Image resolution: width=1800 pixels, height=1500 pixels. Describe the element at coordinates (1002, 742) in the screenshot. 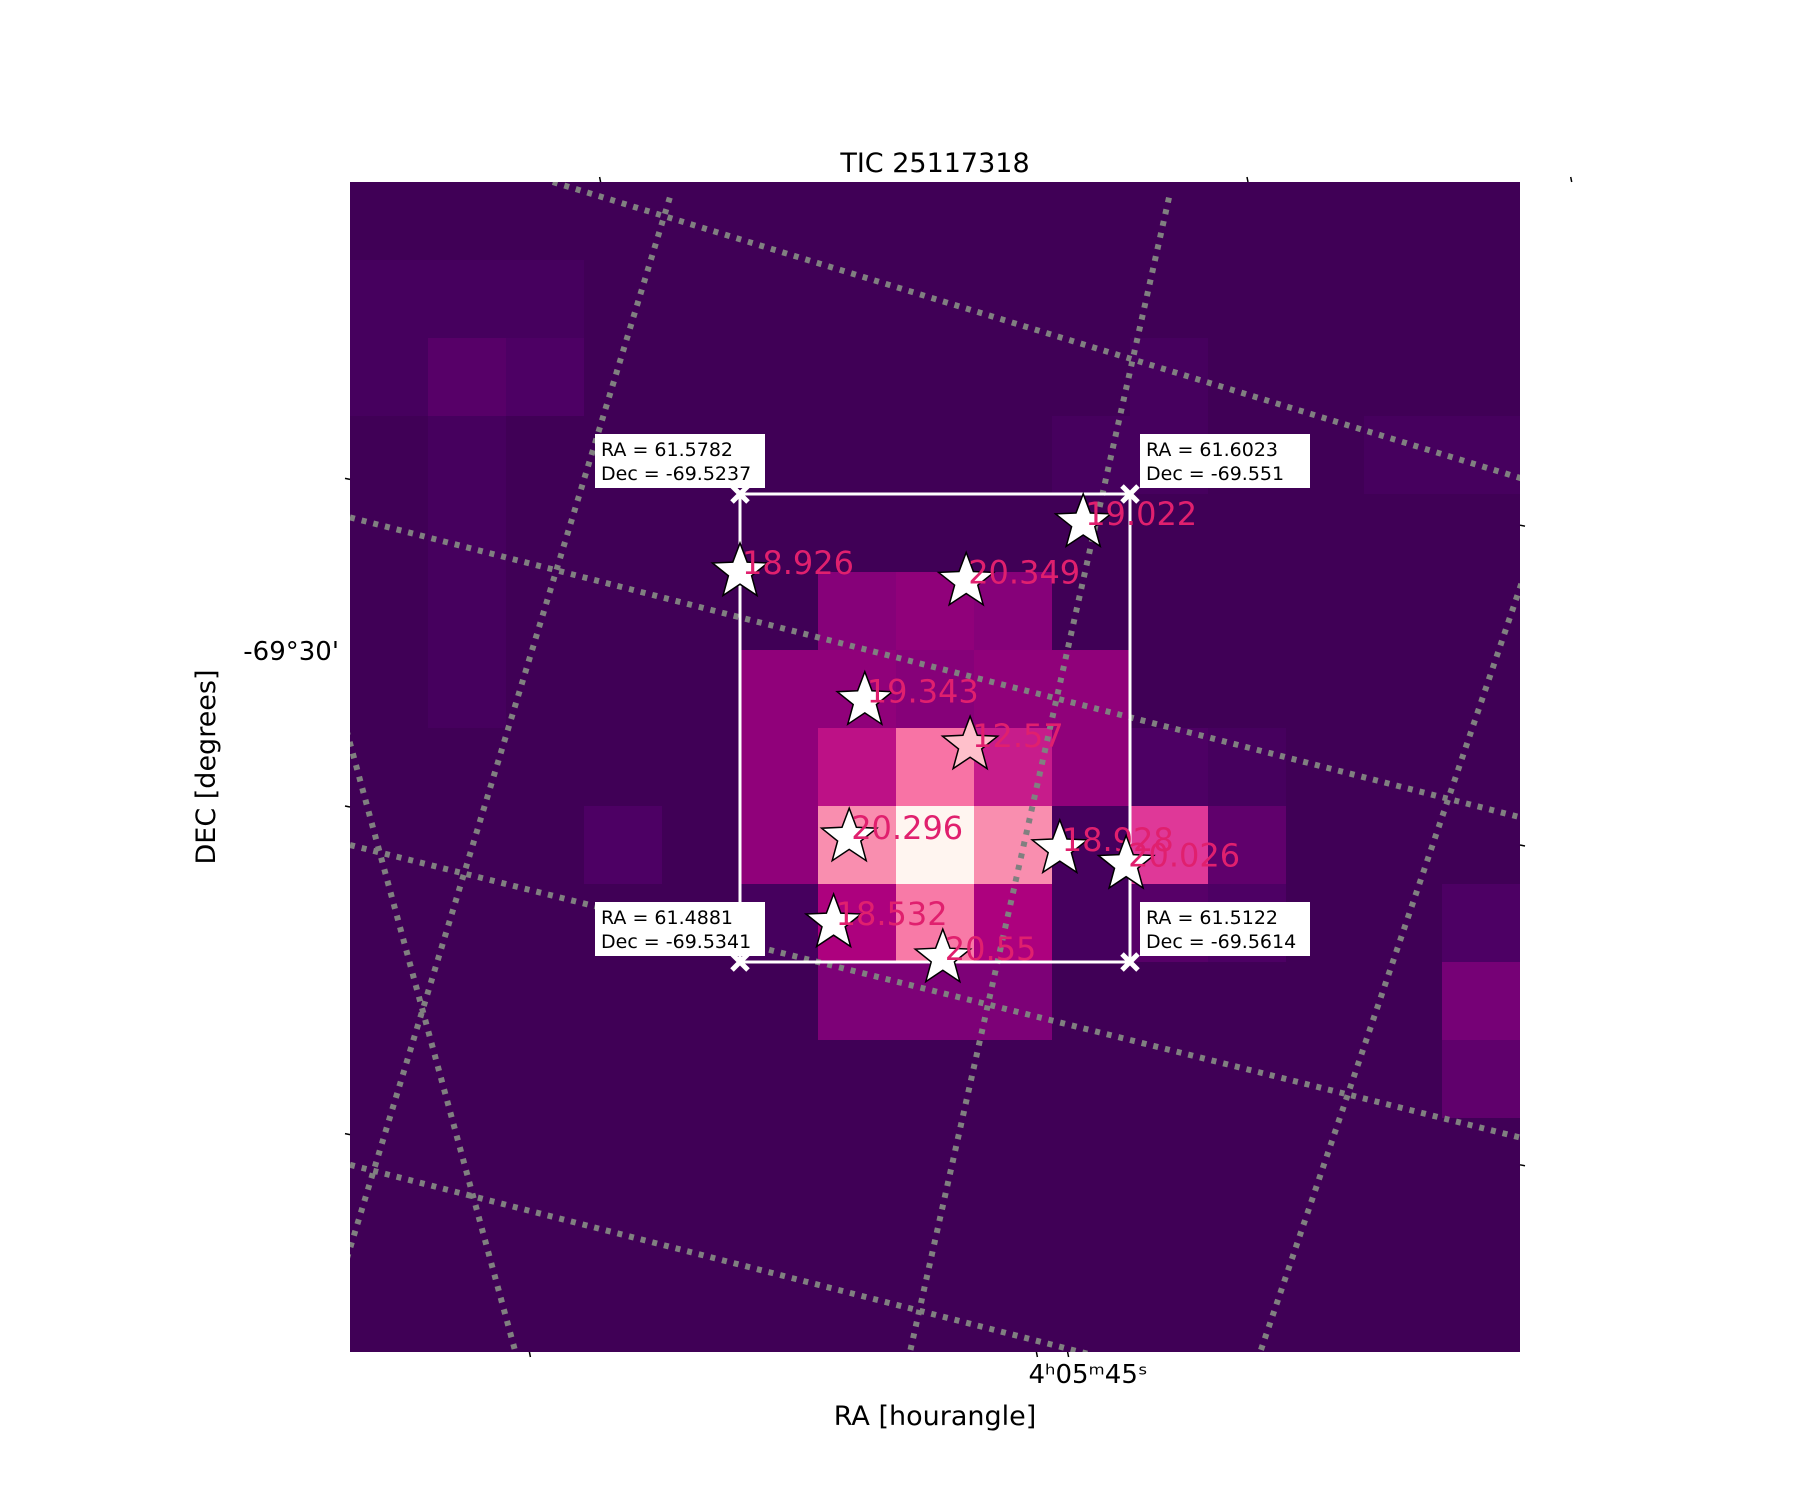

I see `target-star: 12.57` at that location.